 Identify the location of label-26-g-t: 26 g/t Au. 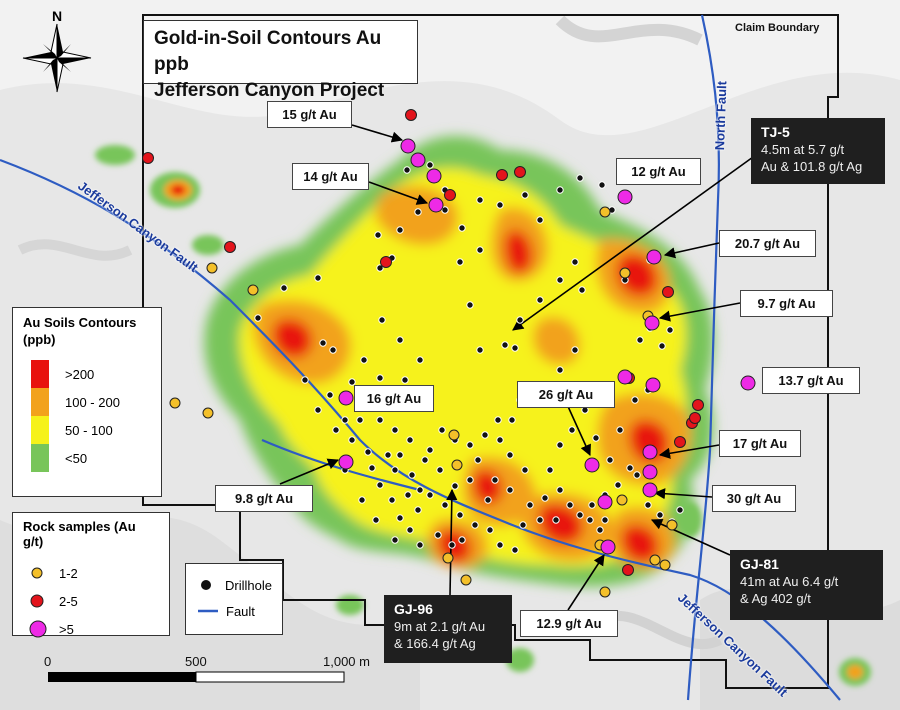
(566, 394).